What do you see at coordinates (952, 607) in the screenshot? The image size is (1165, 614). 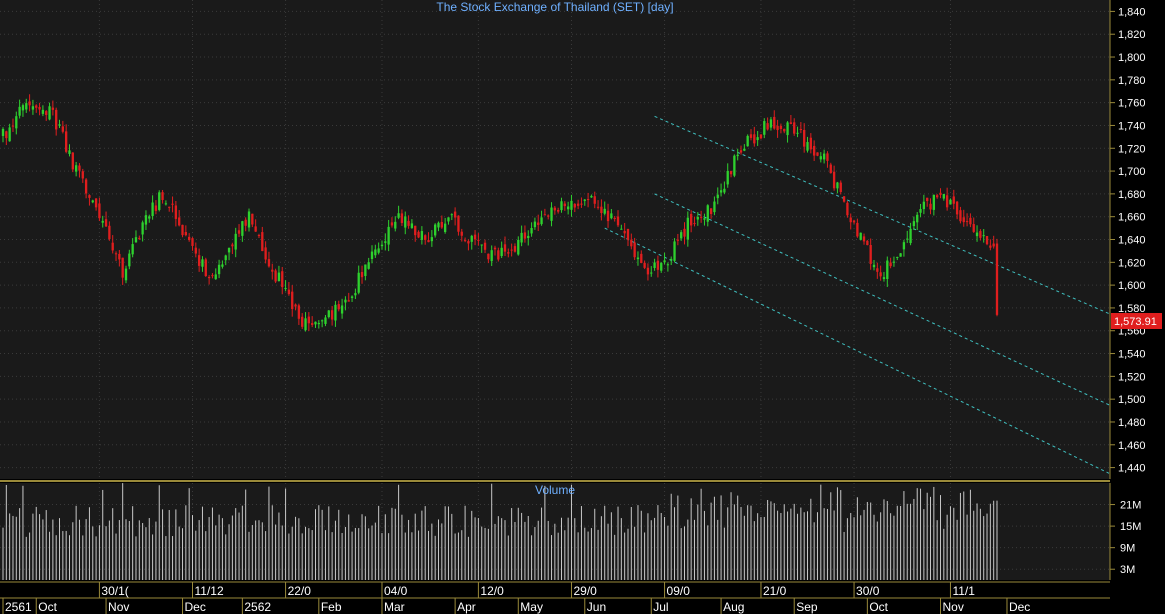 I see `time-axis-month-label: Nov` at bounding box center [952, 607].